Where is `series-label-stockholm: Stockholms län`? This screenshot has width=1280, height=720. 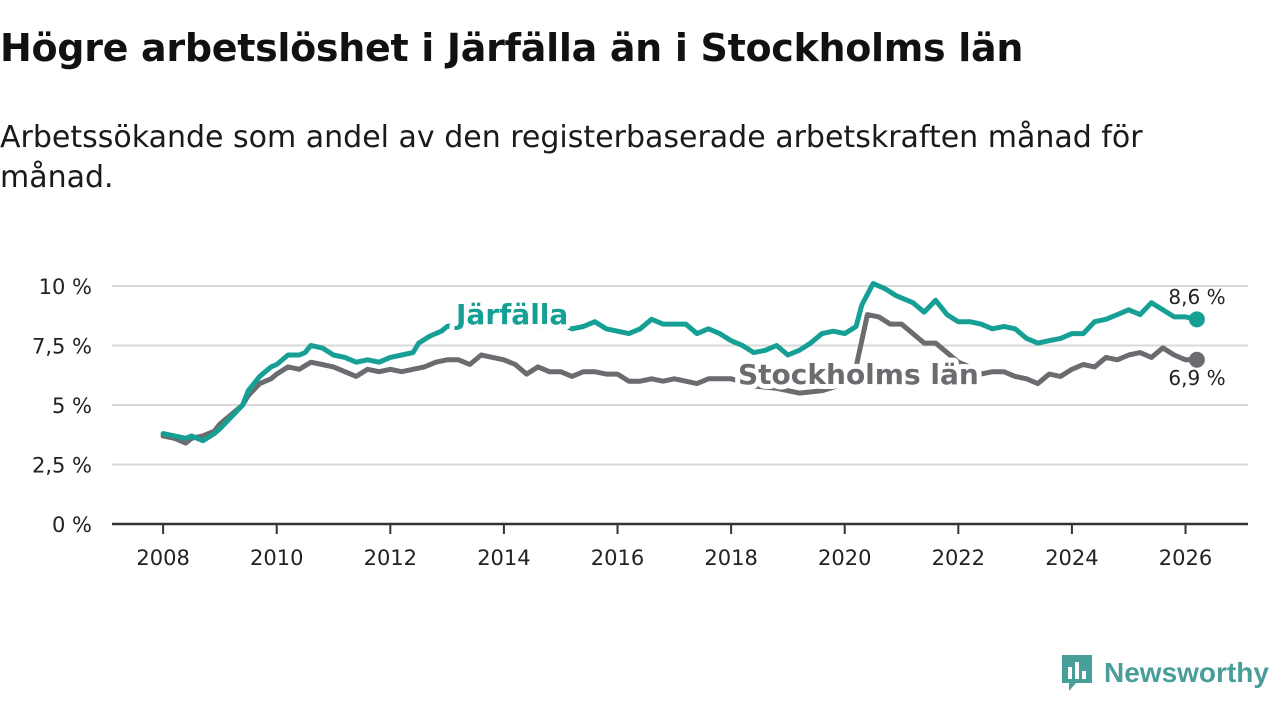 series-label-stockholm: Stockholms län is located at coordinates (858, 374).